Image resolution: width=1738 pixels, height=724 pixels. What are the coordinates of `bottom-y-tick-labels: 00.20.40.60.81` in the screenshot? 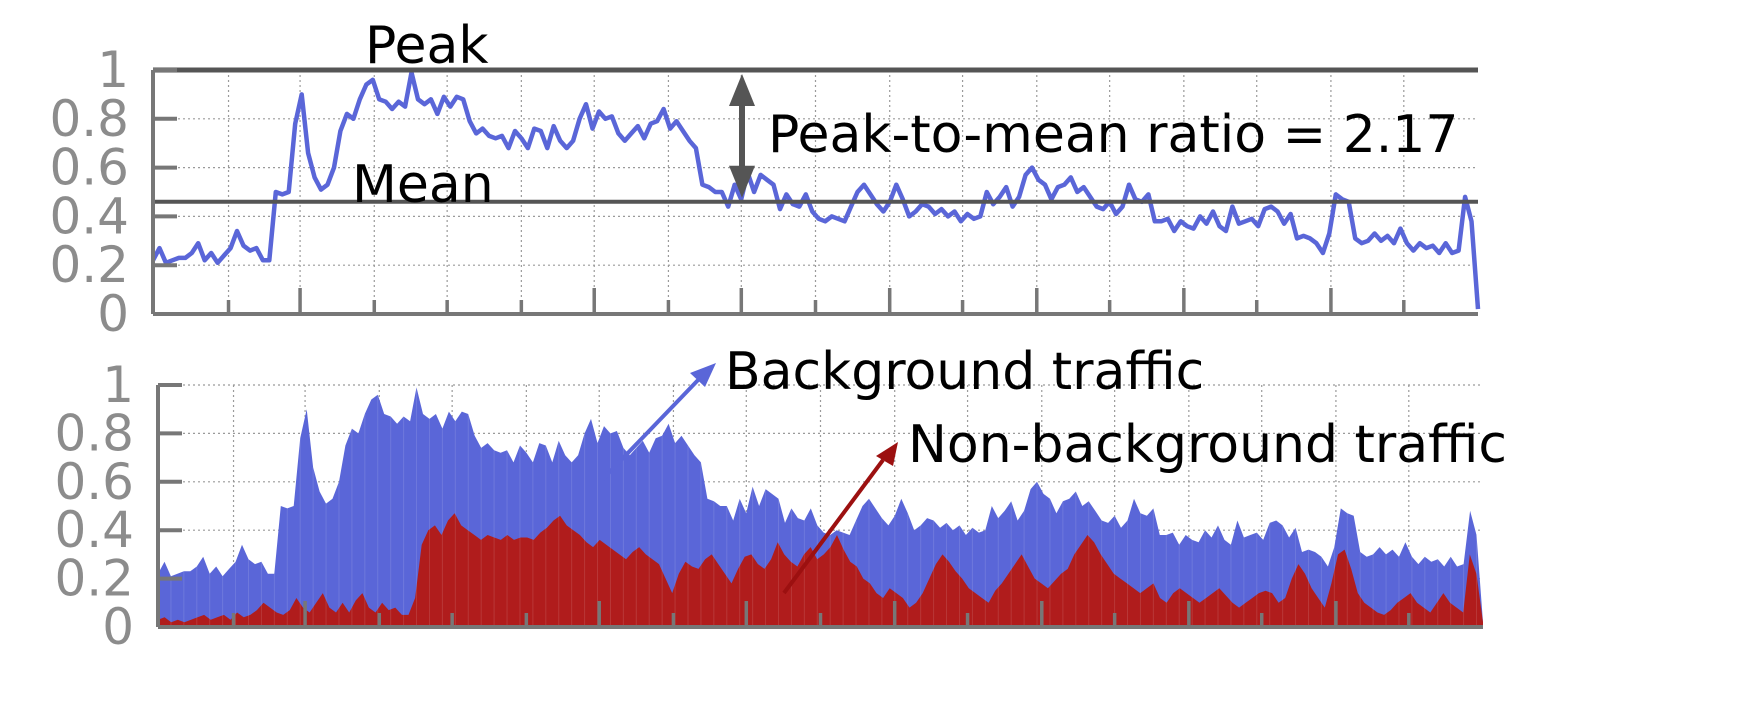 It's located at (94, 506).